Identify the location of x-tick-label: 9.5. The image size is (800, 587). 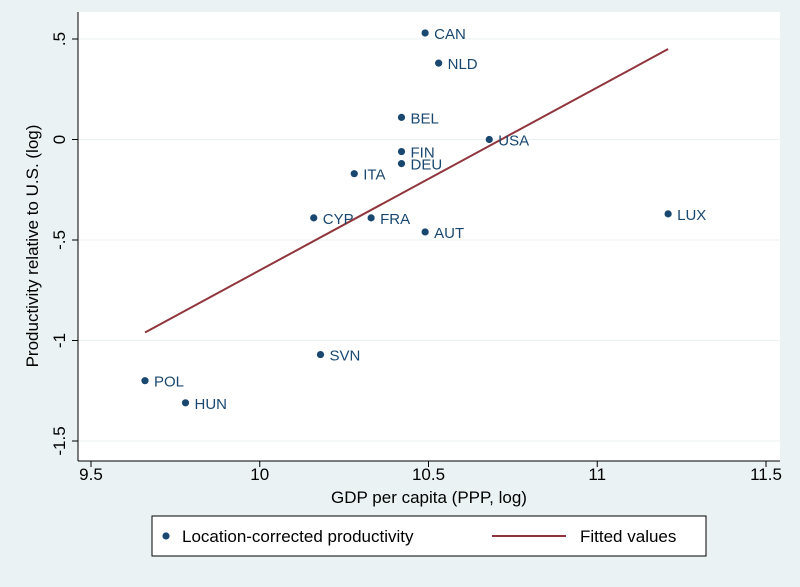
(91, 474).